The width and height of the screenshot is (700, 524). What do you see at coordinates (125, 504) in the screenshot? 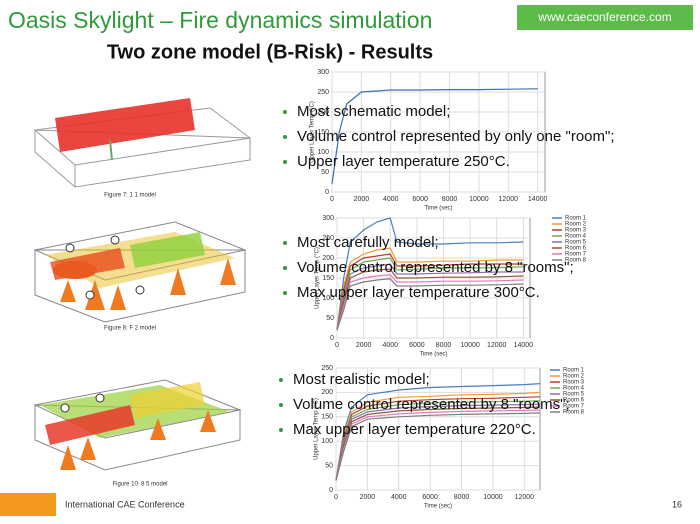
I see `footer-org: International CAE Conference` at bounding box center [125, 504].